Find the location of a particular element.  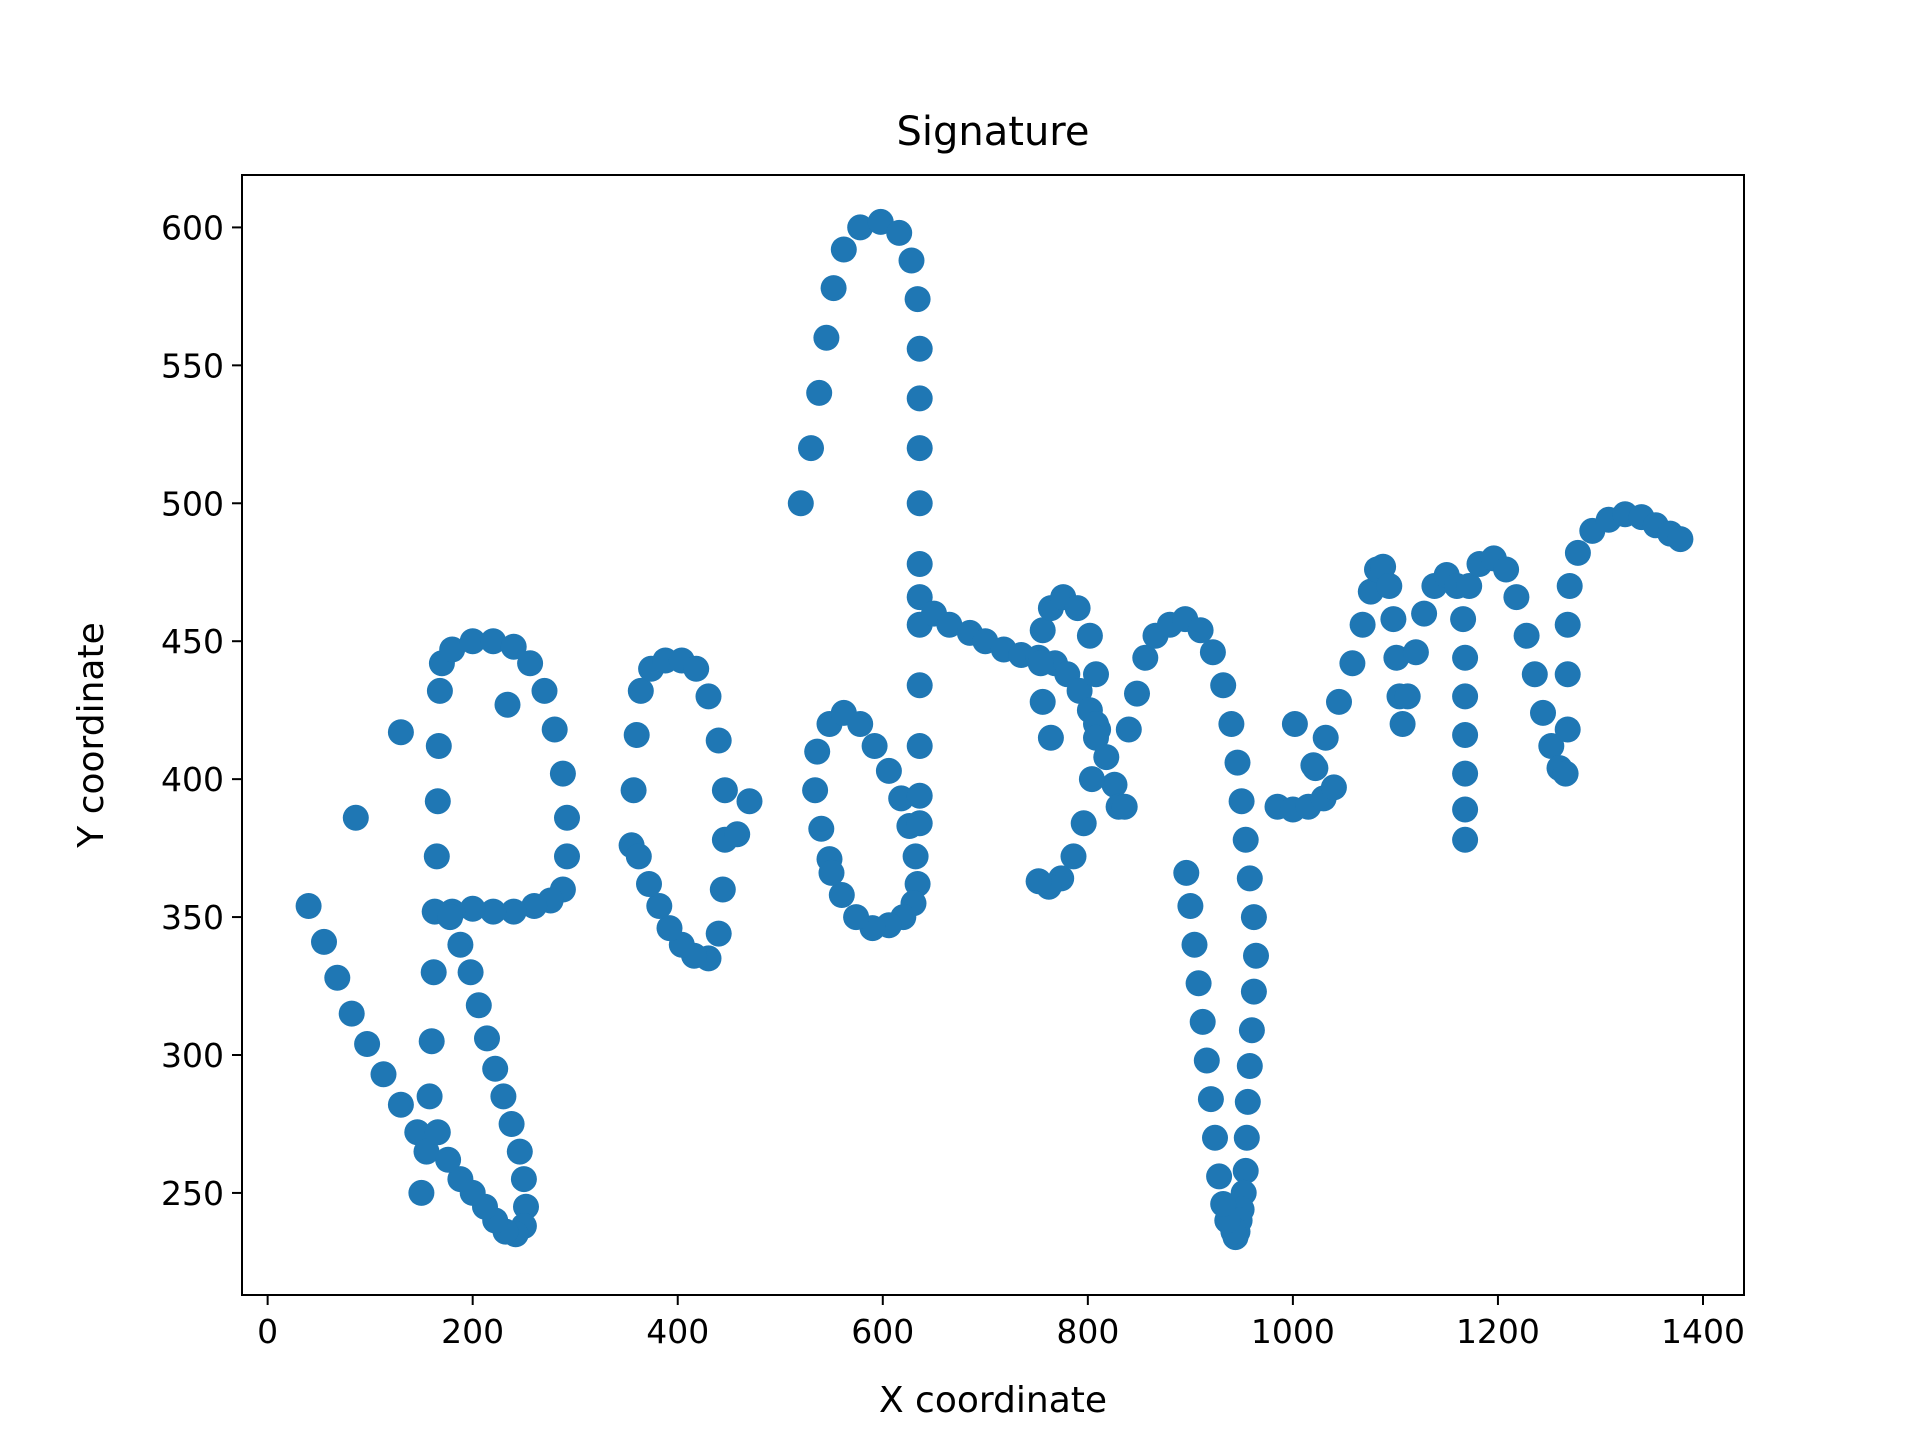

y-tick-label: 300 is located at coordinates (192, 1055).